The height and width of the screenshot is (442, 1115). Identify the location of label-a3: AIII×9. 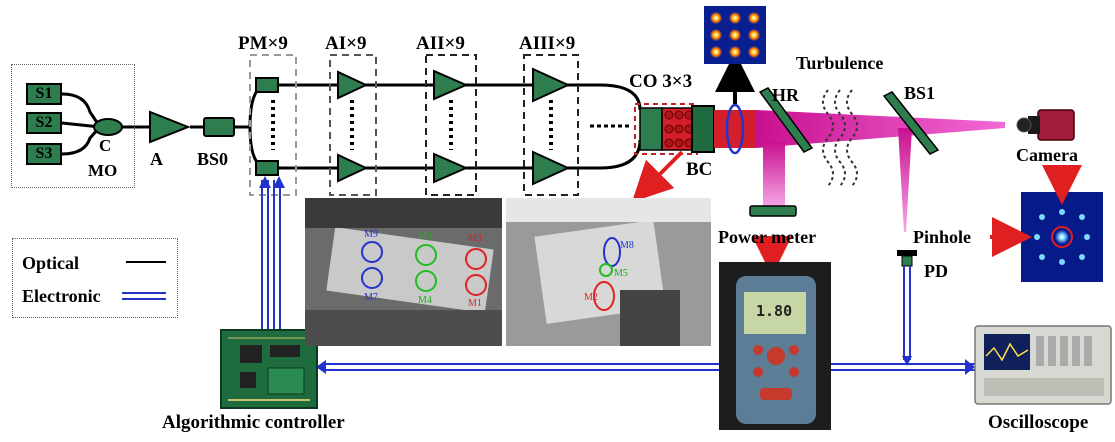
(547, 43).